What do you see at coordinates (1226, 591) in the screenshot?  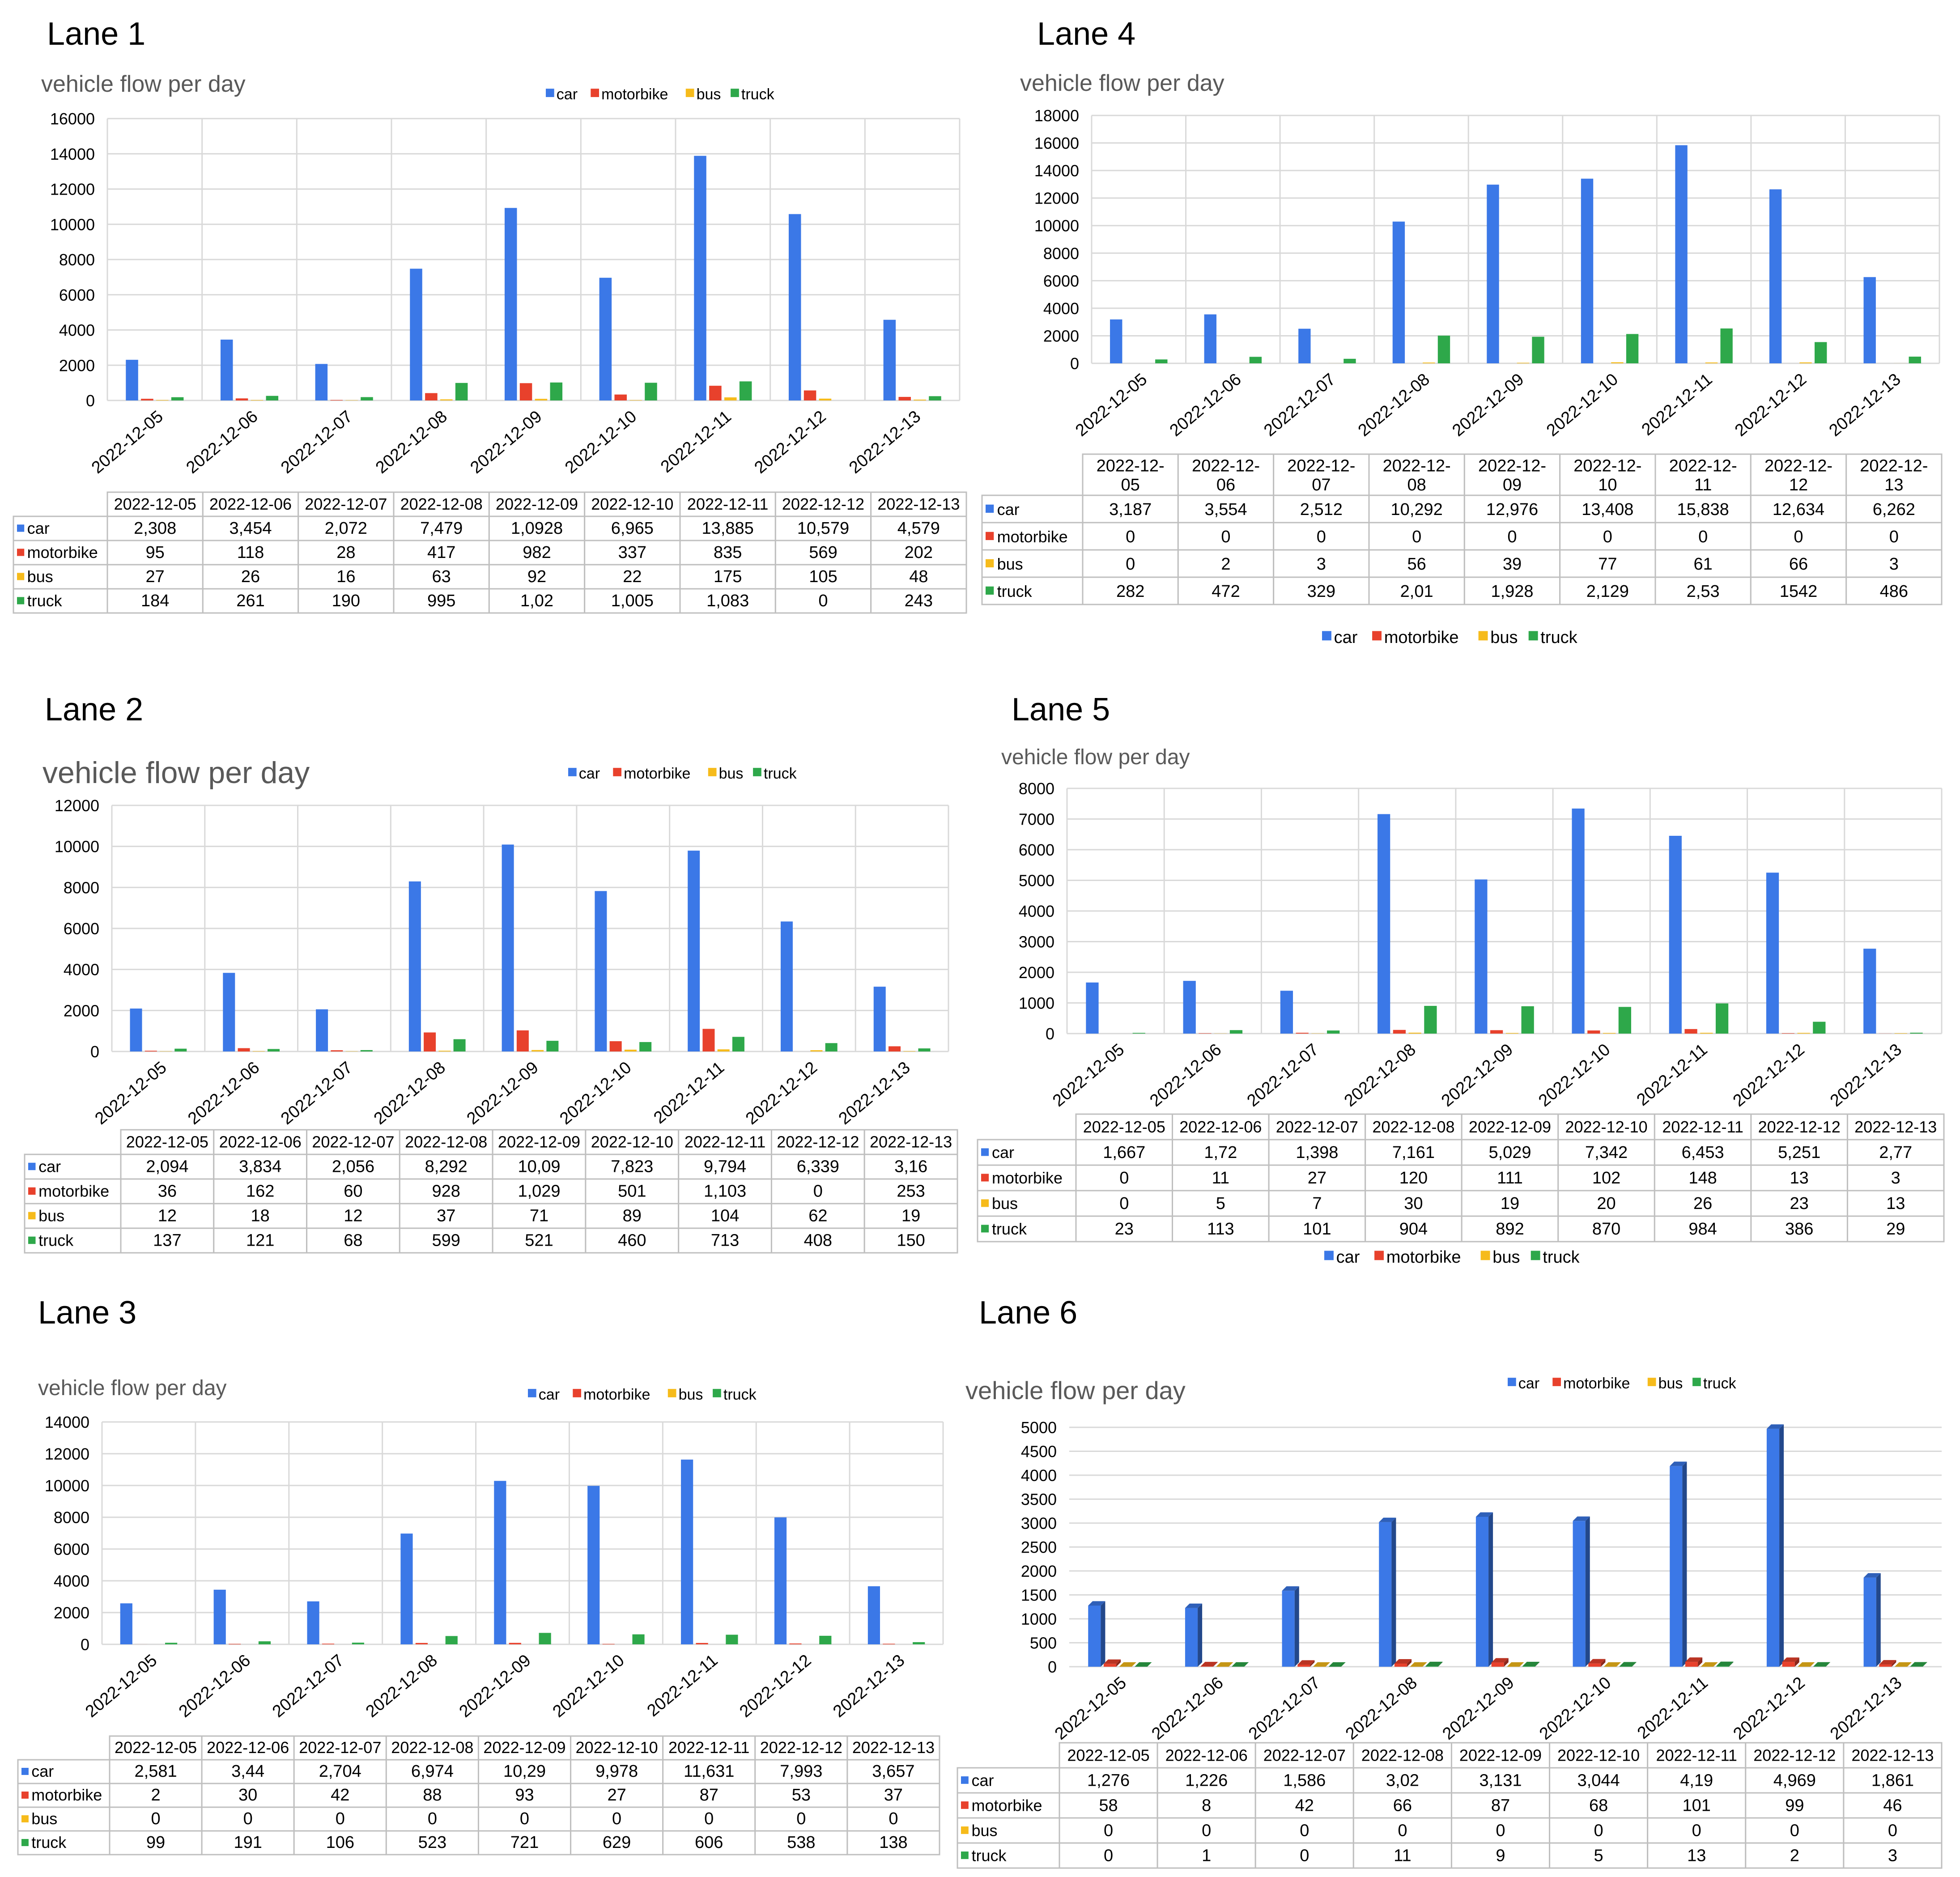 I see `table-cell-value: 472` at bounding box center [1226, 591].